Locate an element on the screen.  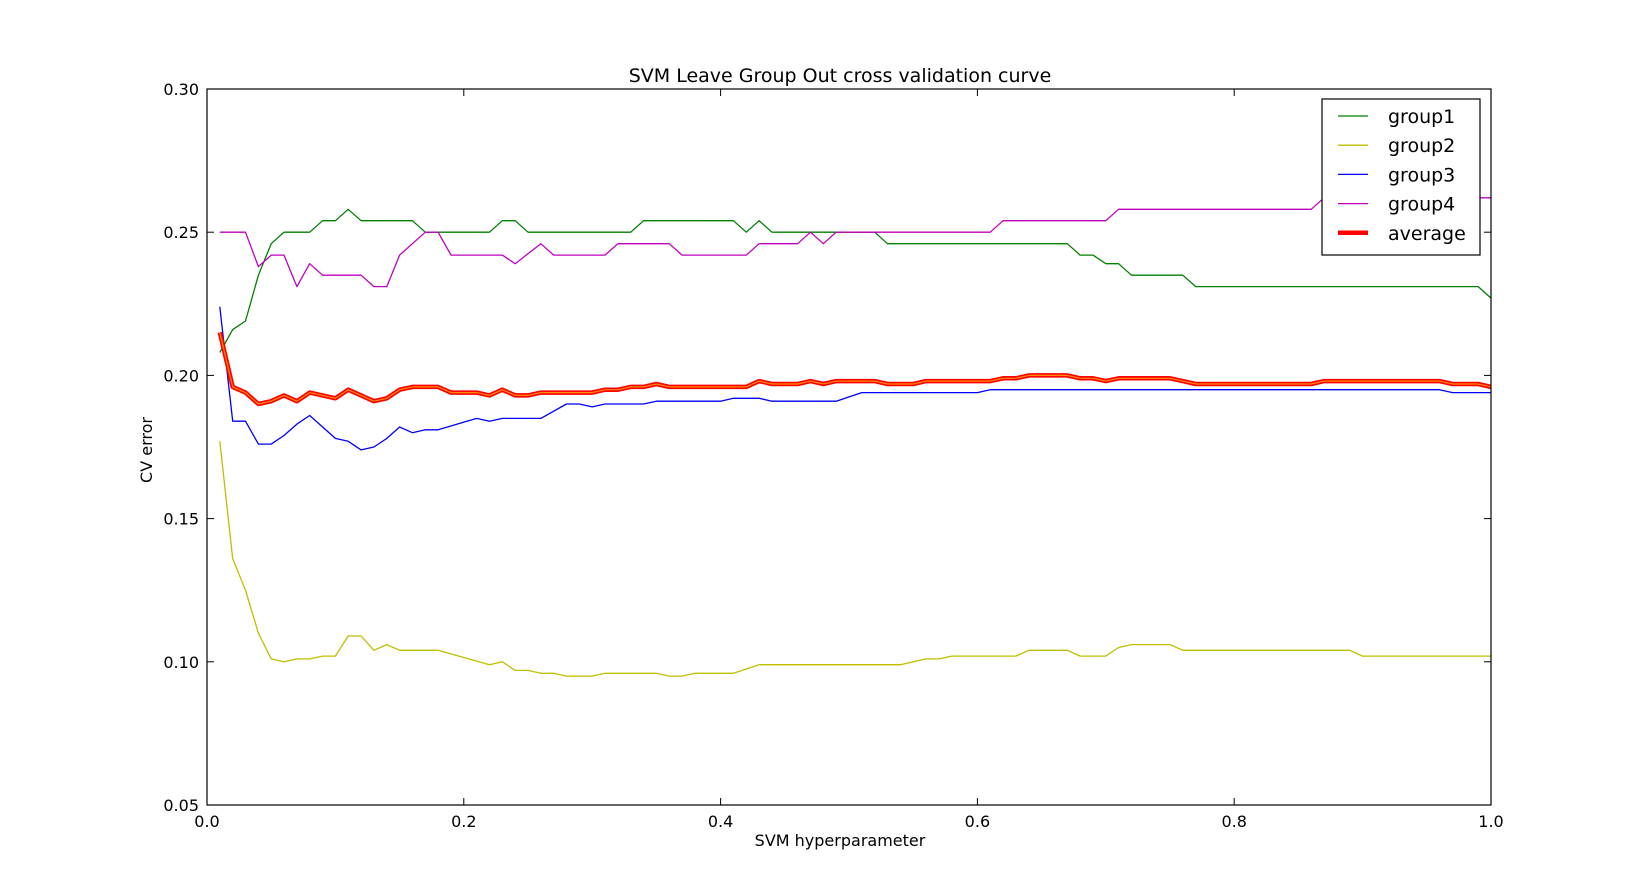
x-tick-label: 0.8 is located at coordinates (1233, 821).